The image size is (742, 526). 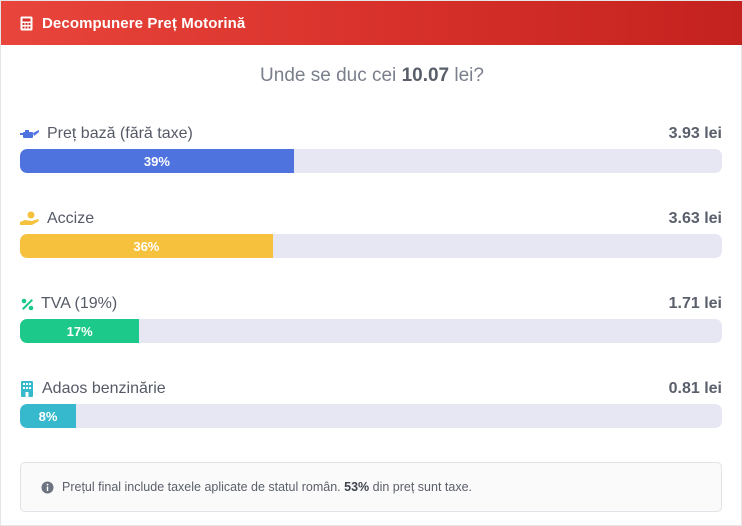 What do you see at coordinates (371, 148) in the screenshot?
I see `breakdown-row-base-price: Preț bază (fără taxe) 3.93 lei 39%` at bounding box center [371, 148].